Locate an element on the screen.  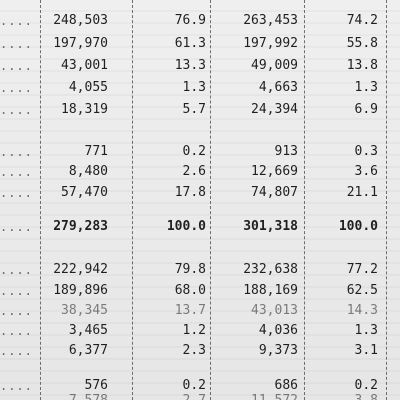
value-col-1: 3,465 is located at coordinates (88, 330).